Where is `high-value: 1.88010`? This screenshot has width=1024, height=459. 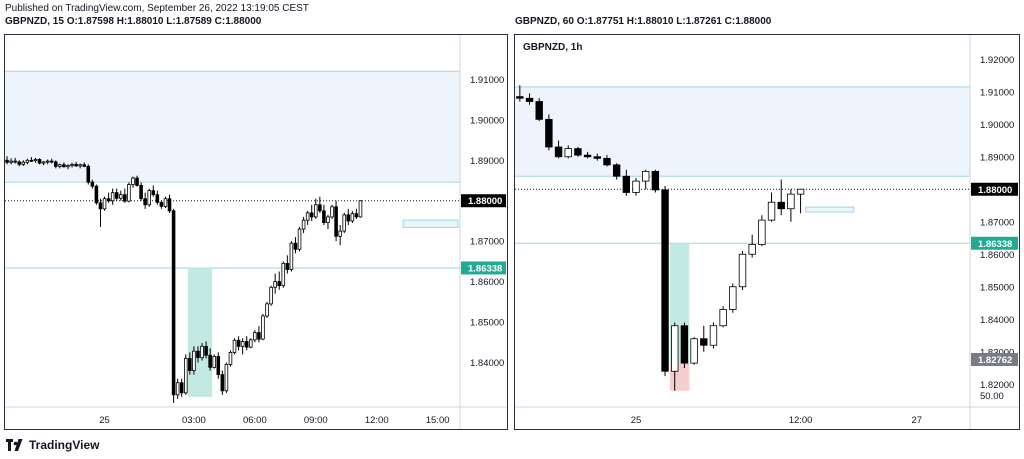 high-value: 1.88010 is located at coordinates (145, 21).